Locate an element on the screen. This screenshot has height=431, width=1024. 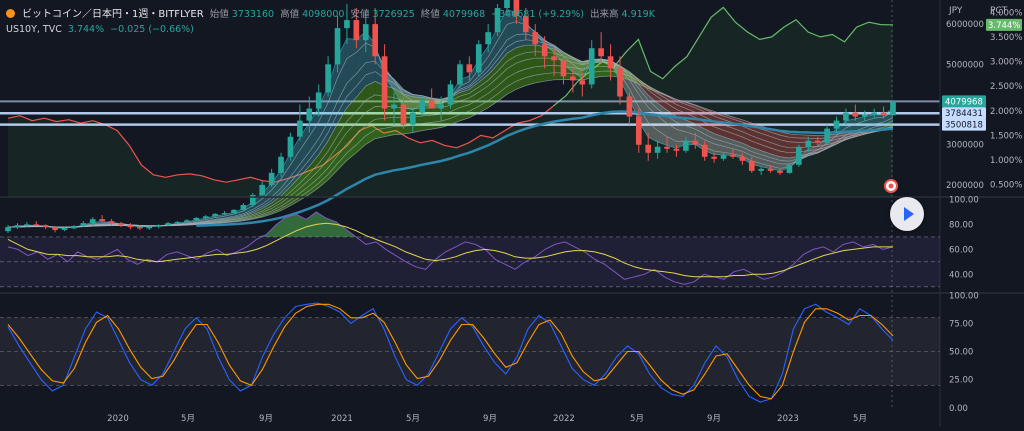
jpy-tick-label: 6000000 is located at coordinates (965, 25).